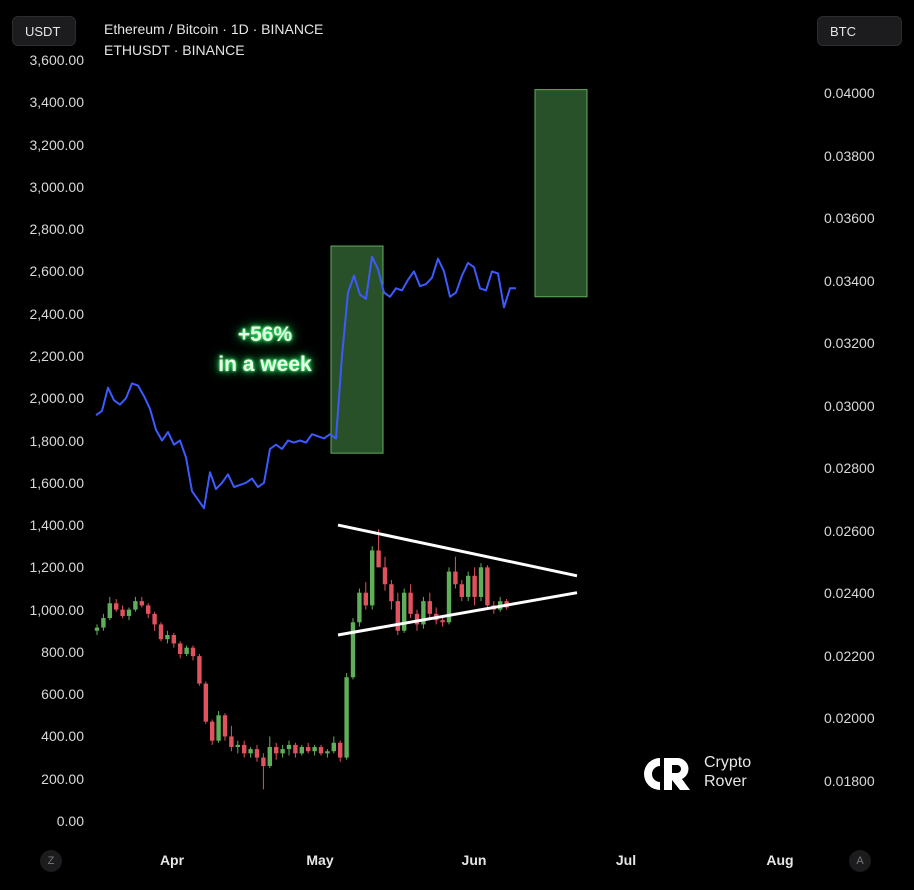  Describe the element at coordinates (305, 382) in the screenshot. I see `eth-btc-line` at that location.